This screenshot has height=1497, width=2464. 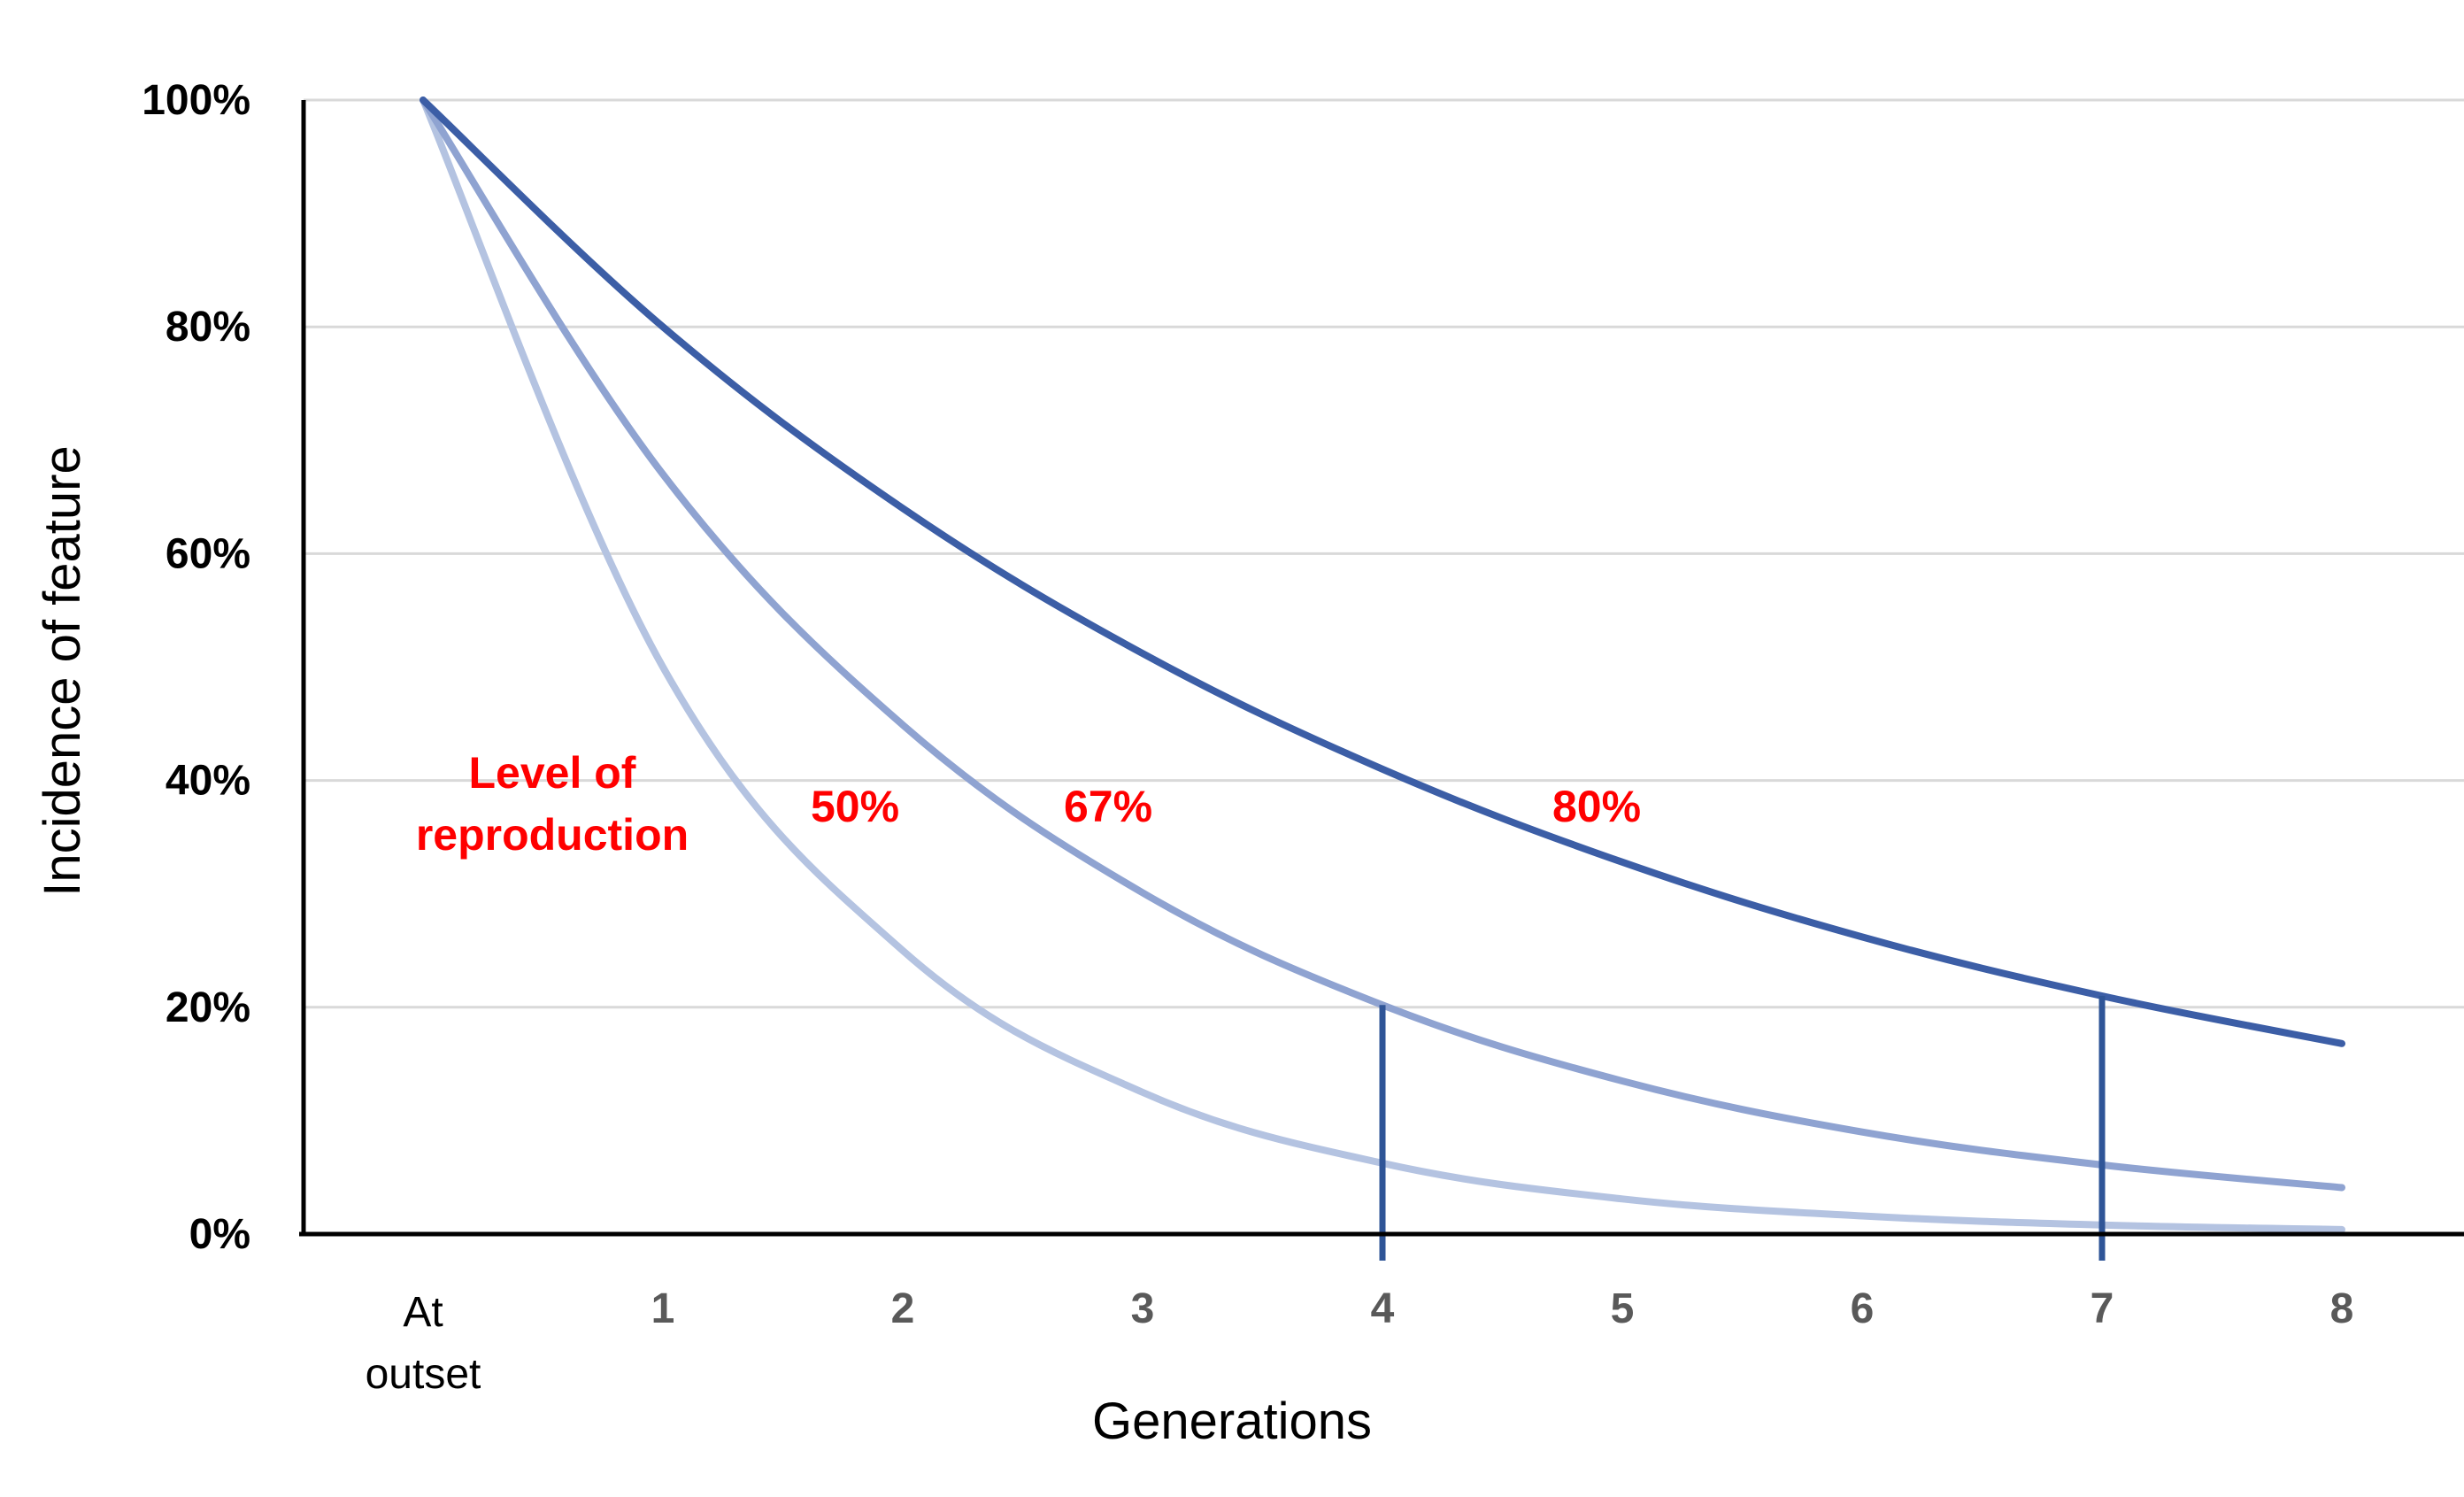 I want to click on x-tick-label: 7, so click(x=2103, y=1308).